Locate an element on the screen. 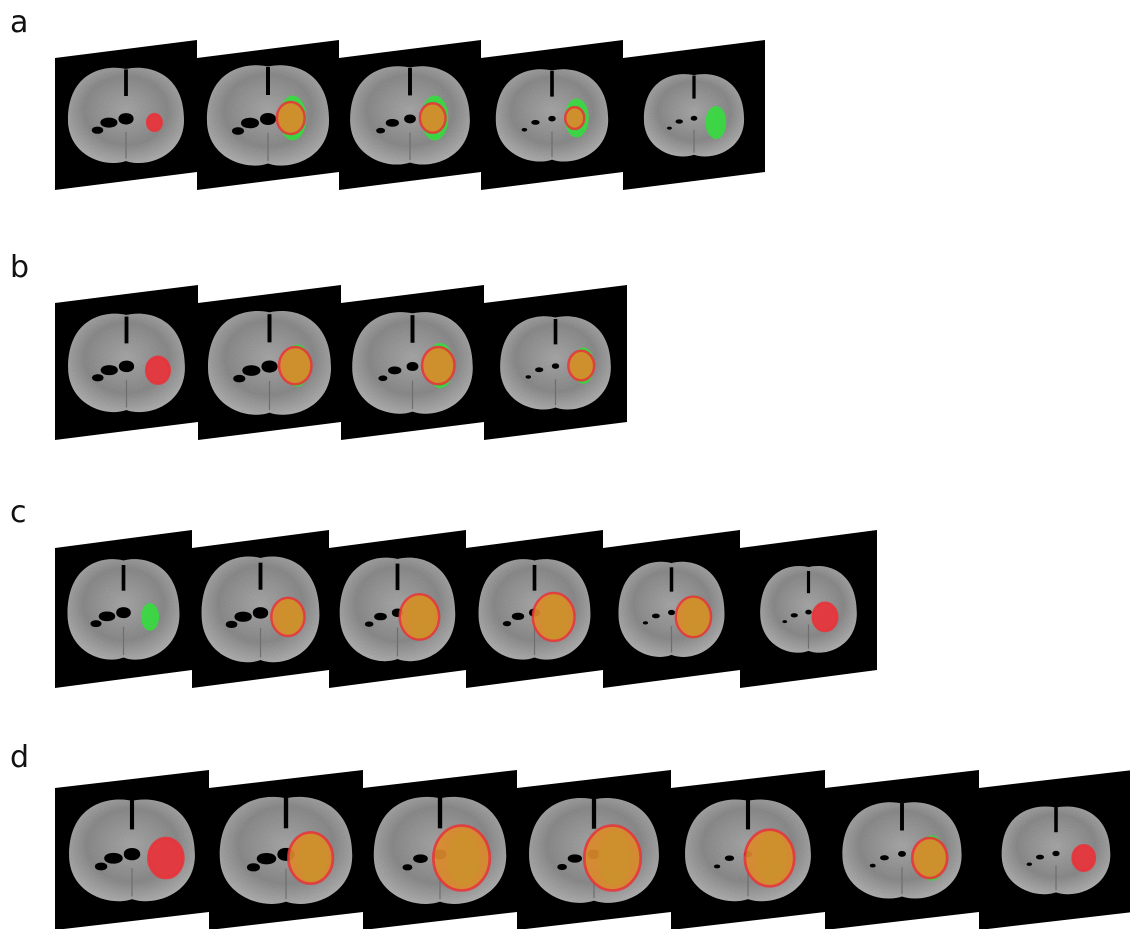  edema-overlay is located at coordinates (150, 617).